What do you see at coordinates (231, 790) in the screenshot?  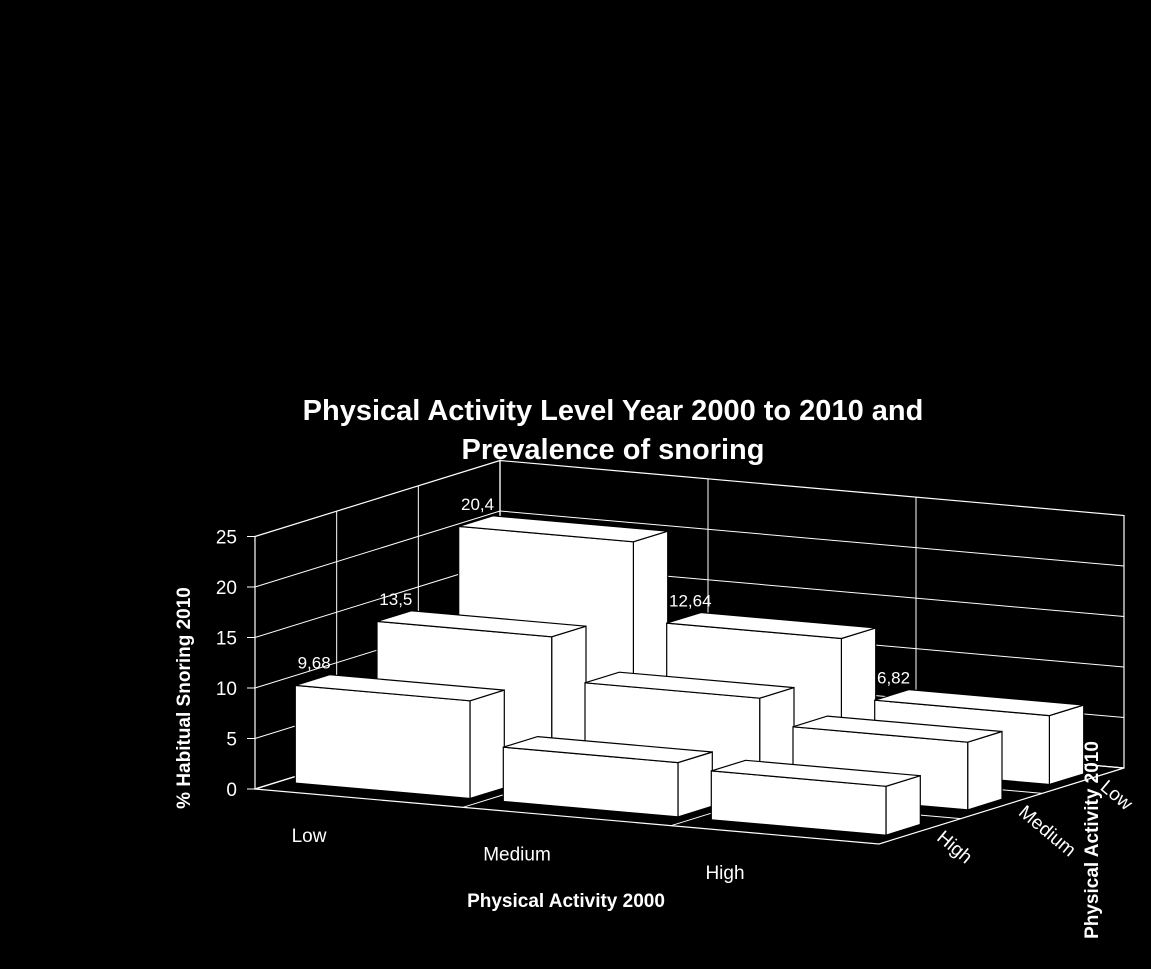 I see `y-tick-label: 0` at bounding box center [231, 790].